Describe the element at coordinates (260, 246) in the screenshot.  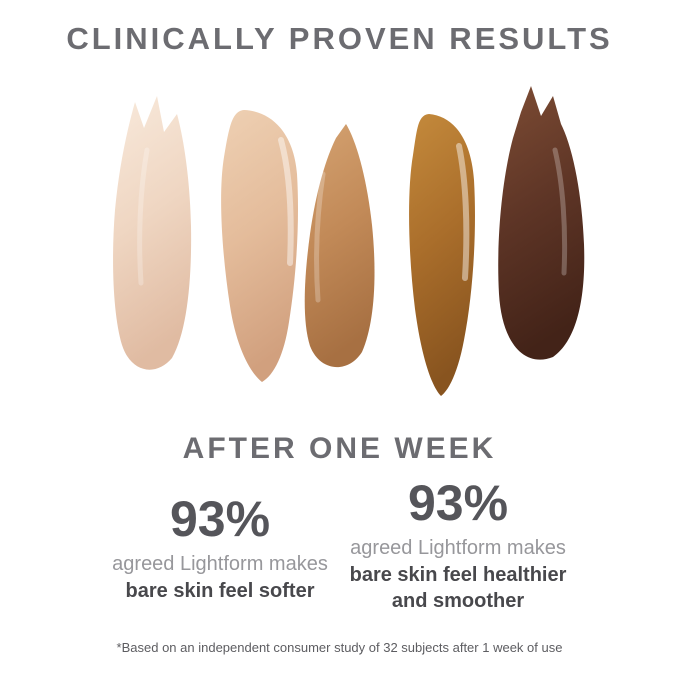
I see `swatch-shade-light` at that location.